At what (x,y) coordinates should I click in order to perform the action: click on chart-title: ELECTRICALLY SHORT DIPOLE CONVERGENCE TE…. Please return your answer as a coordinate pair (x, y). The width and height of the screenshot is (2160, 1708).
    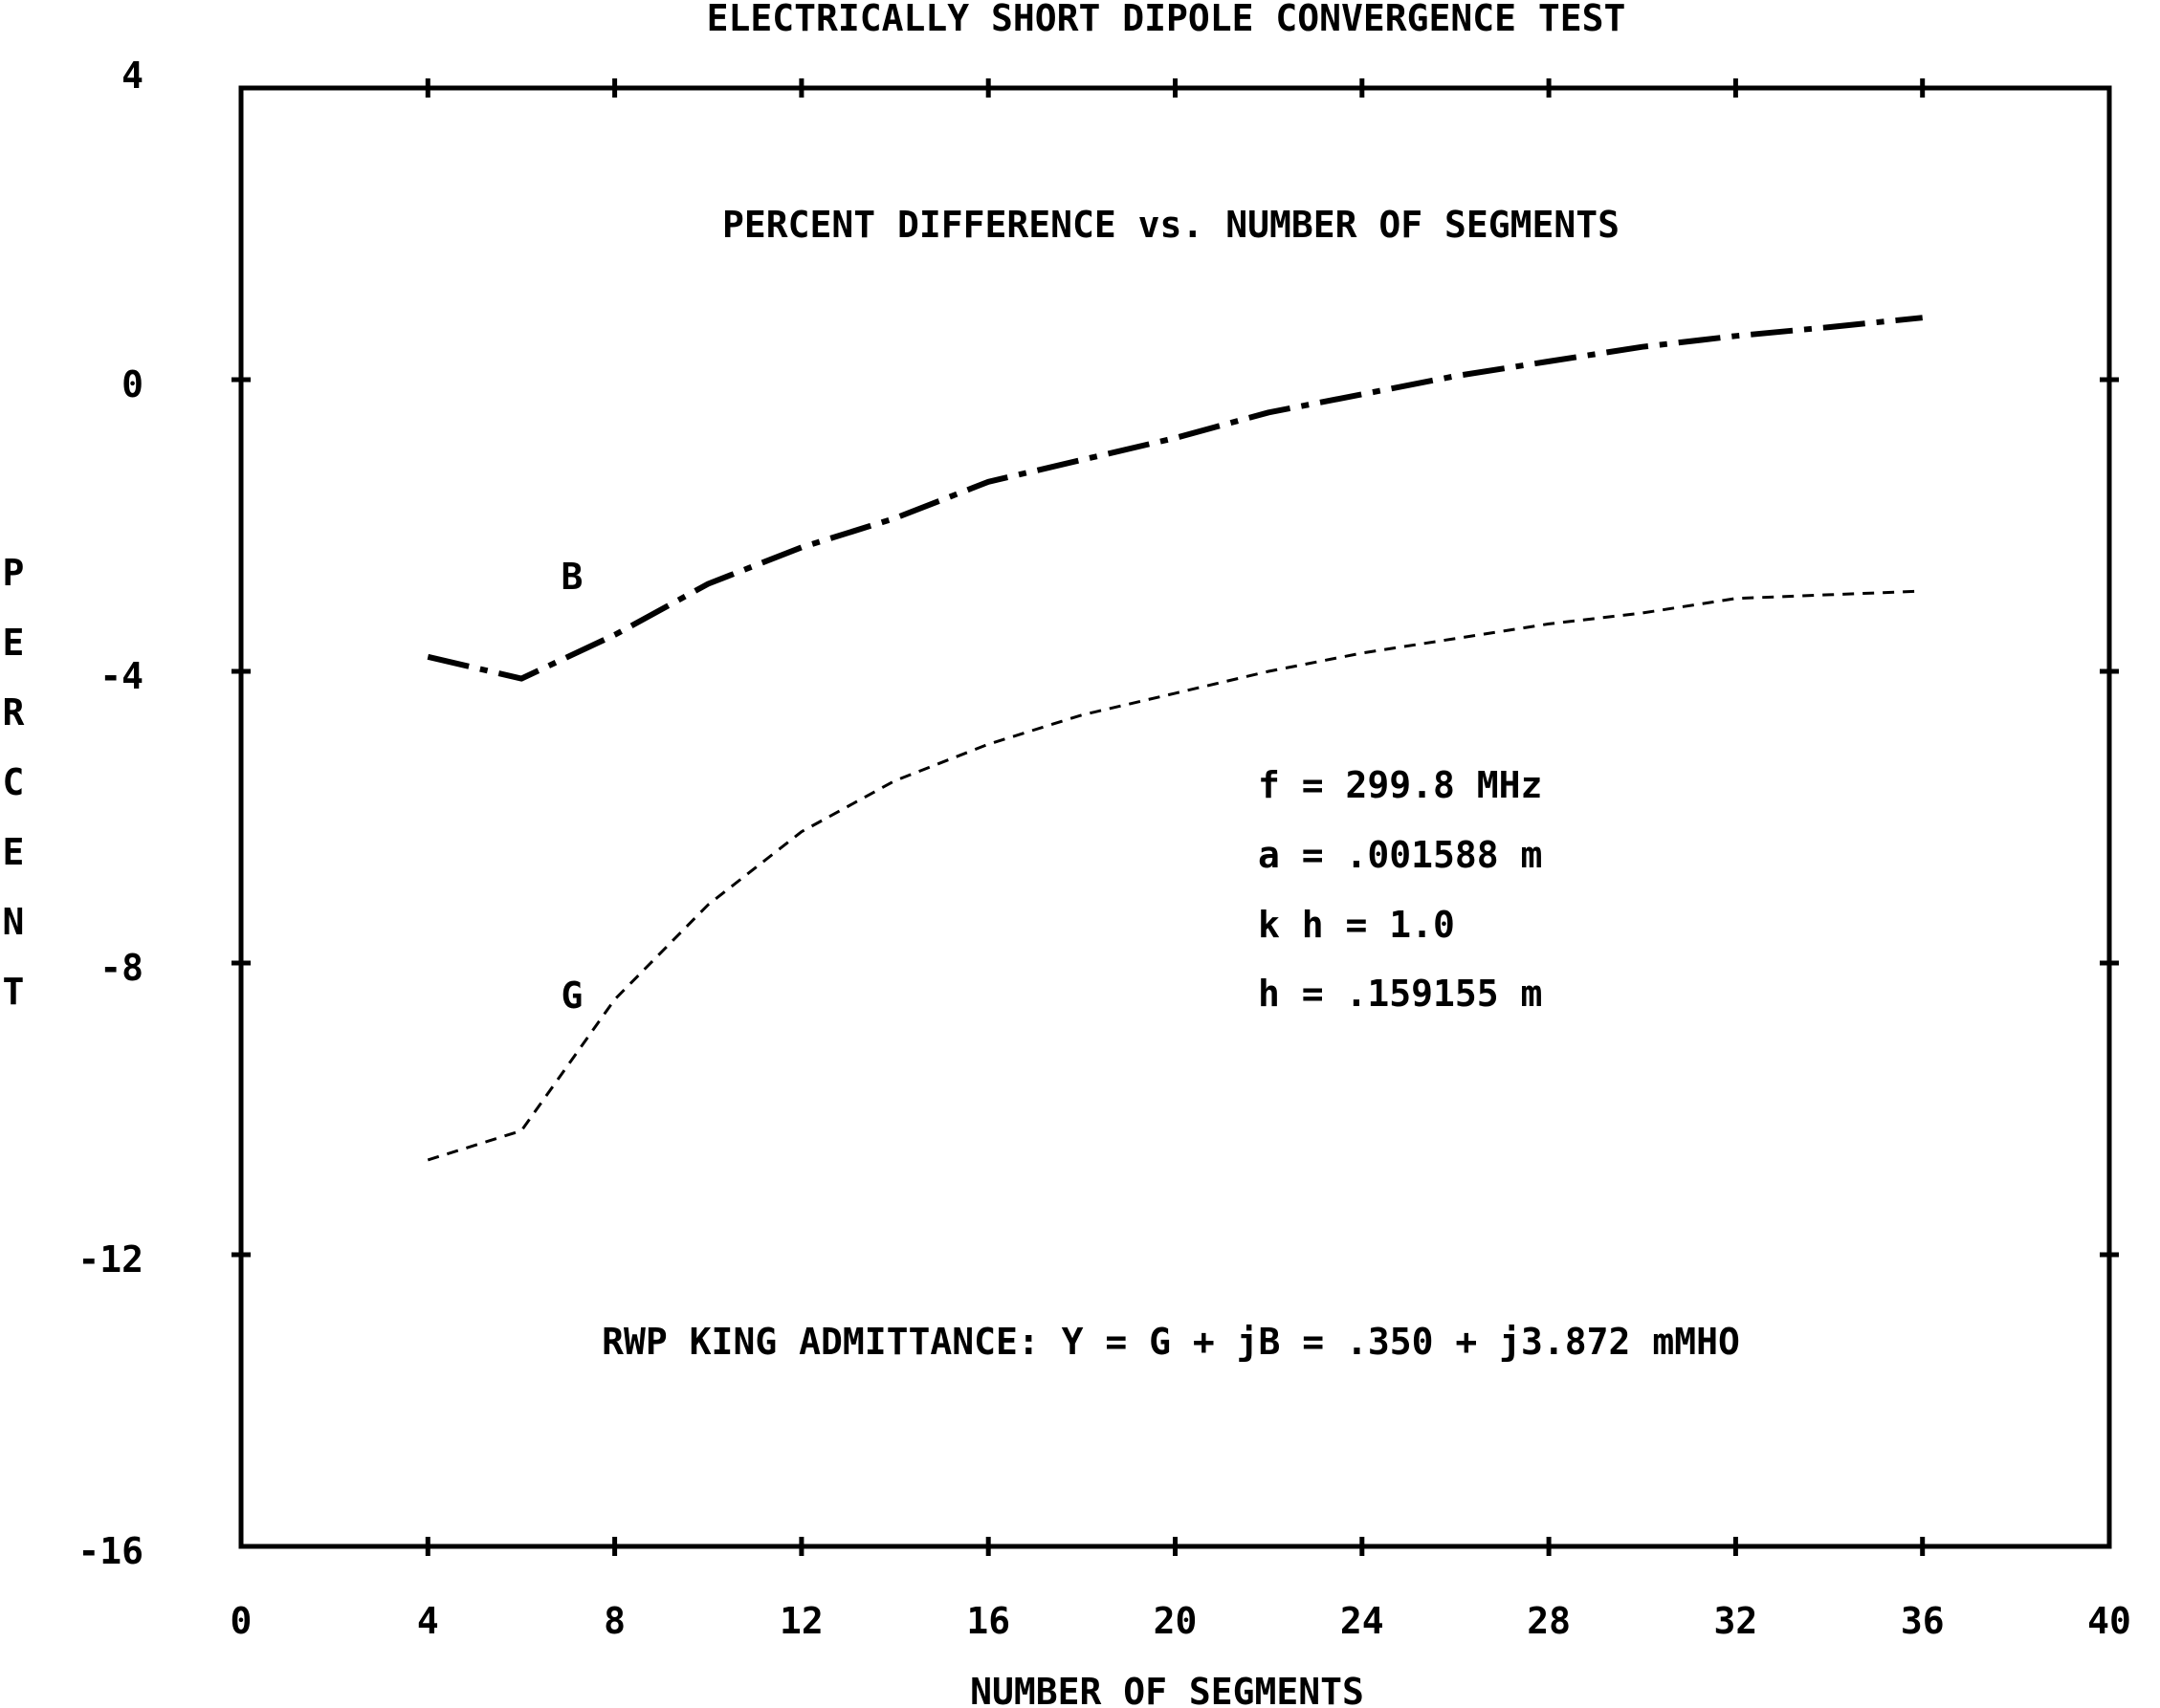
    Looking at the image, I should click on (1166, 19).